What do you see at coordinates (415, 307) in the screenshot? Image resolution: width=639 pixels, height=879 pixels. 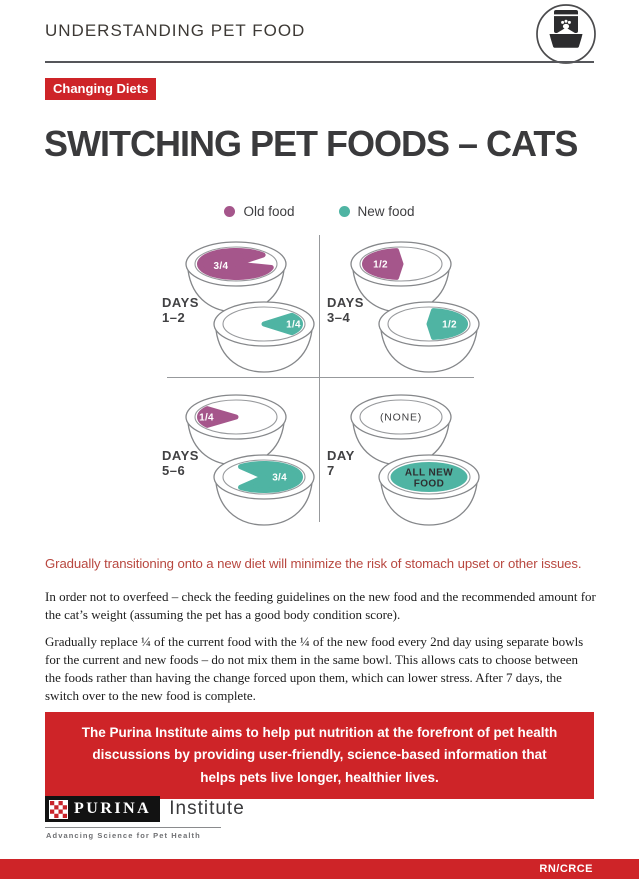 I see `bowls-days-3-4: 1/2 1/2` at bounding box center [415, 307].